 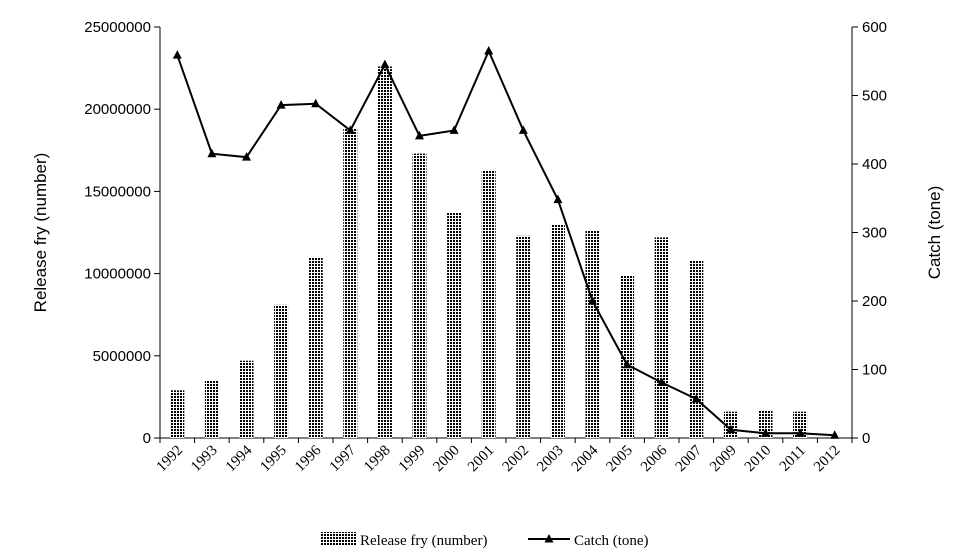 I want to click on x-tick-label: 2009, so click(x=723, y=459).